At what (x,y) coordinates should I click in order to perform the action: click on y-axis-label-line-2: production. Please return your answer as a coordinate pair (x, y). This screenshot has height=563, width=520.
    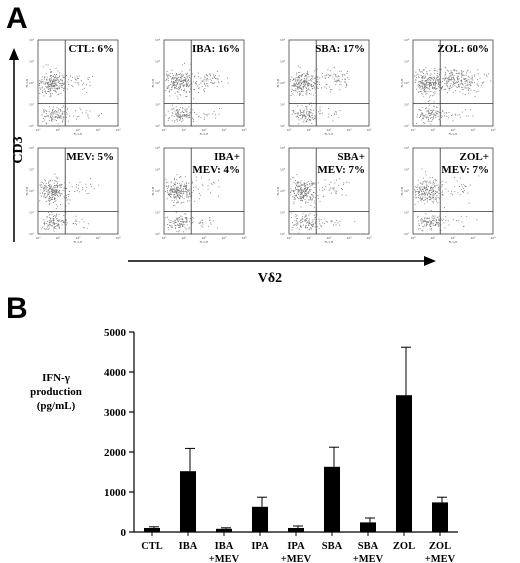
    Looking at the image, I should click on (56, 392).